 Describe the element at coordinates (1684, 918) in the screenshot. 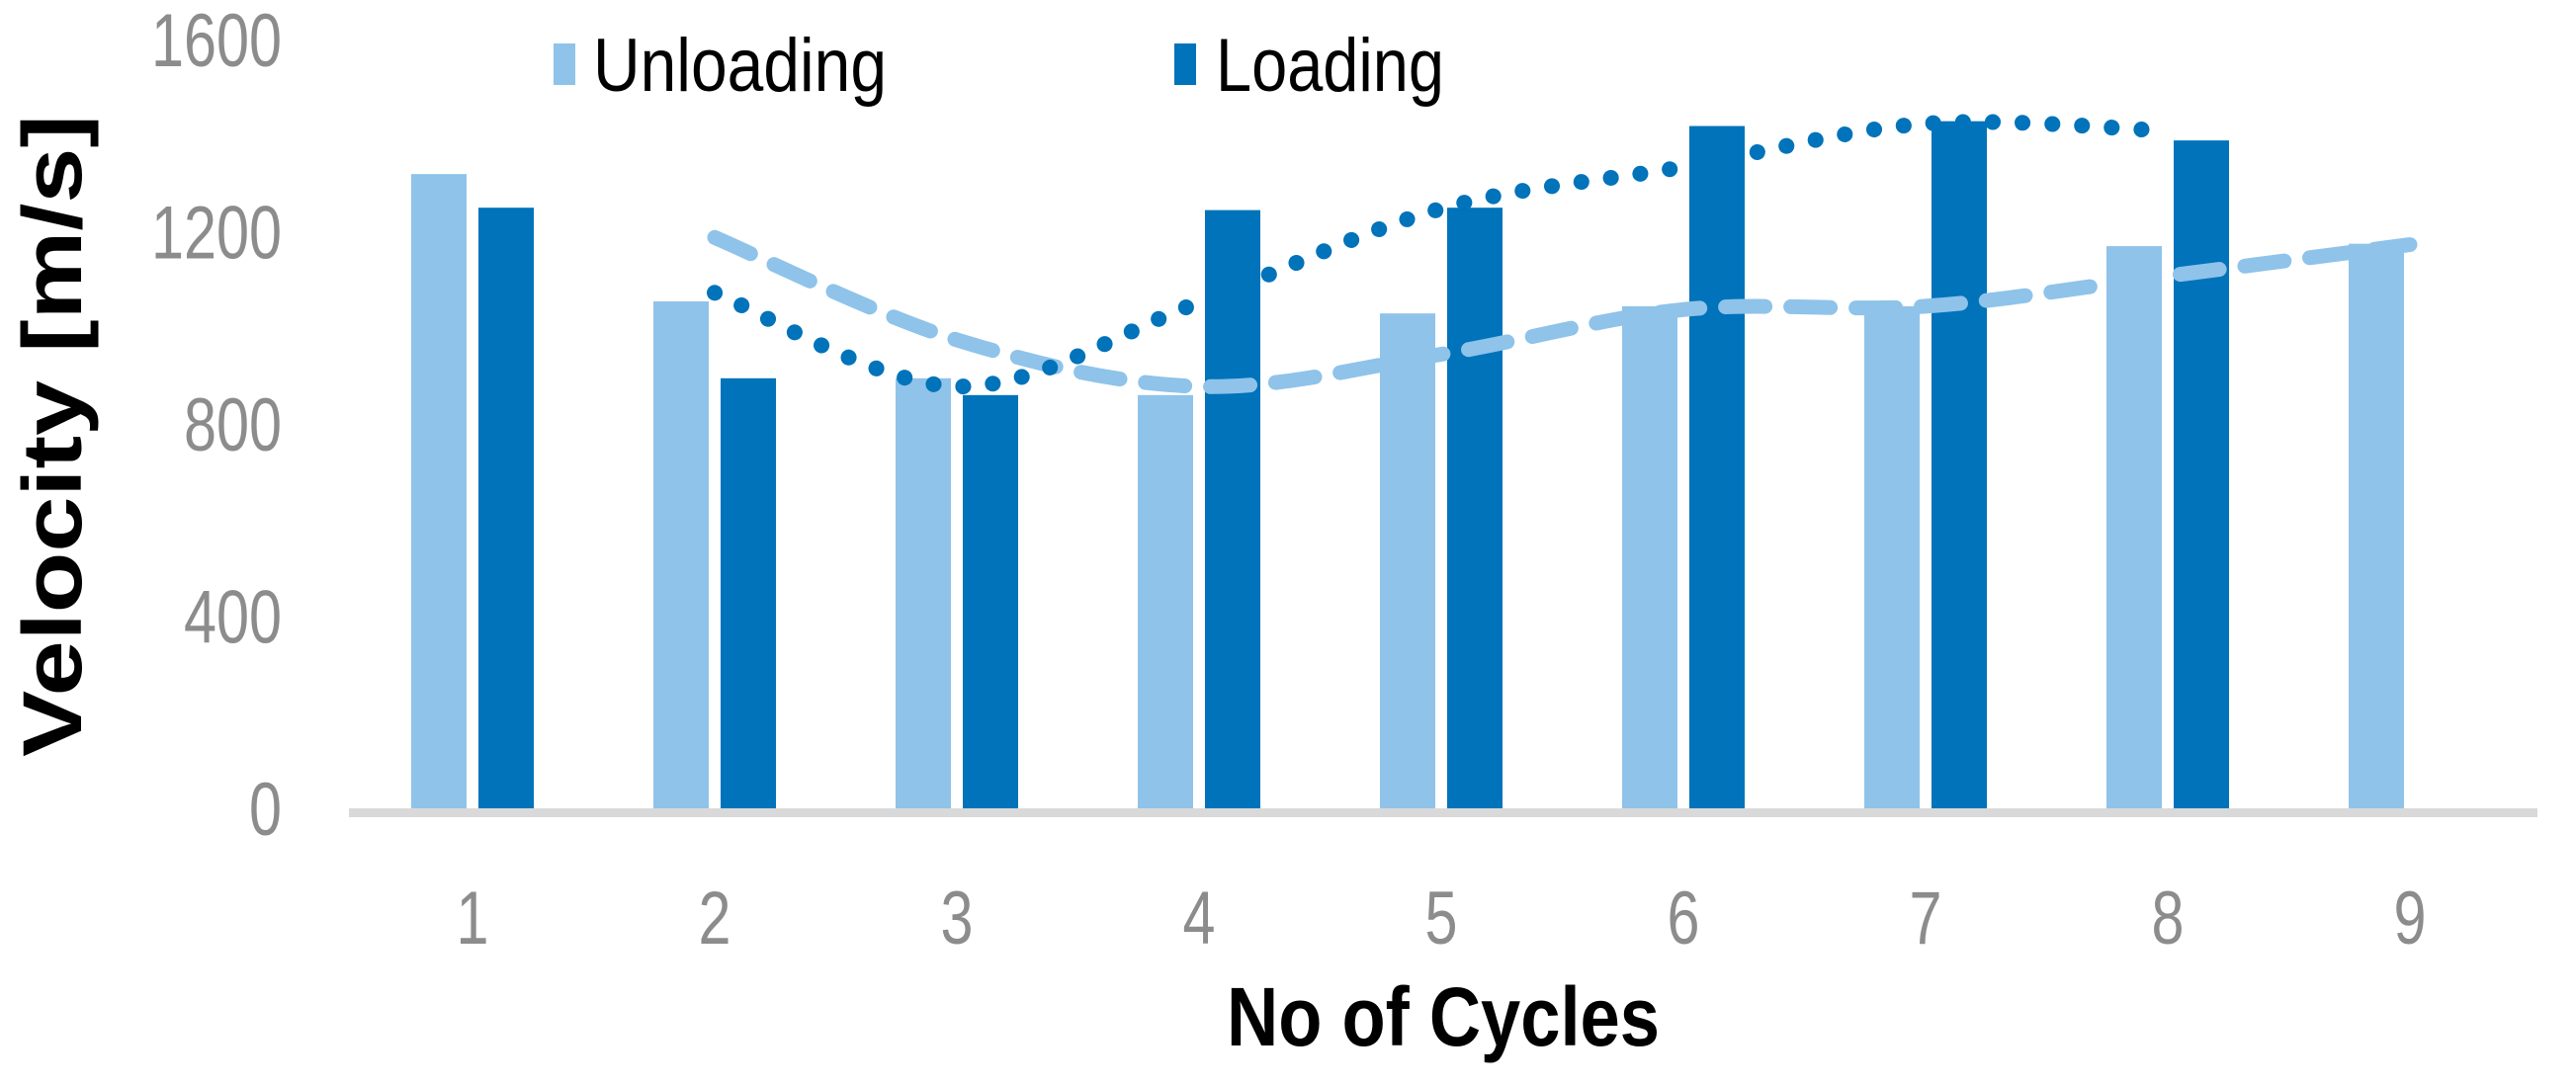

I see `x-tick-6: 6` at that location.